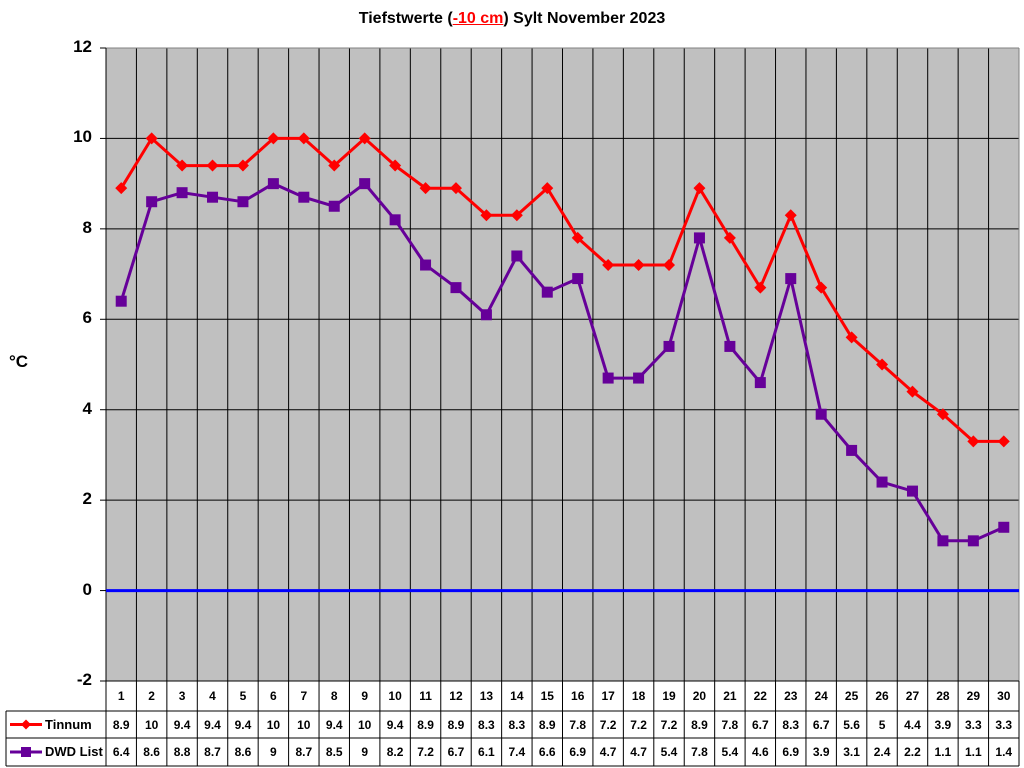 This screenshot has width=1024, height=768. What do you see at coordinates (821, 696) in the screenshot?
I see `x-category-label: 24` at bounding box center [821, 696].